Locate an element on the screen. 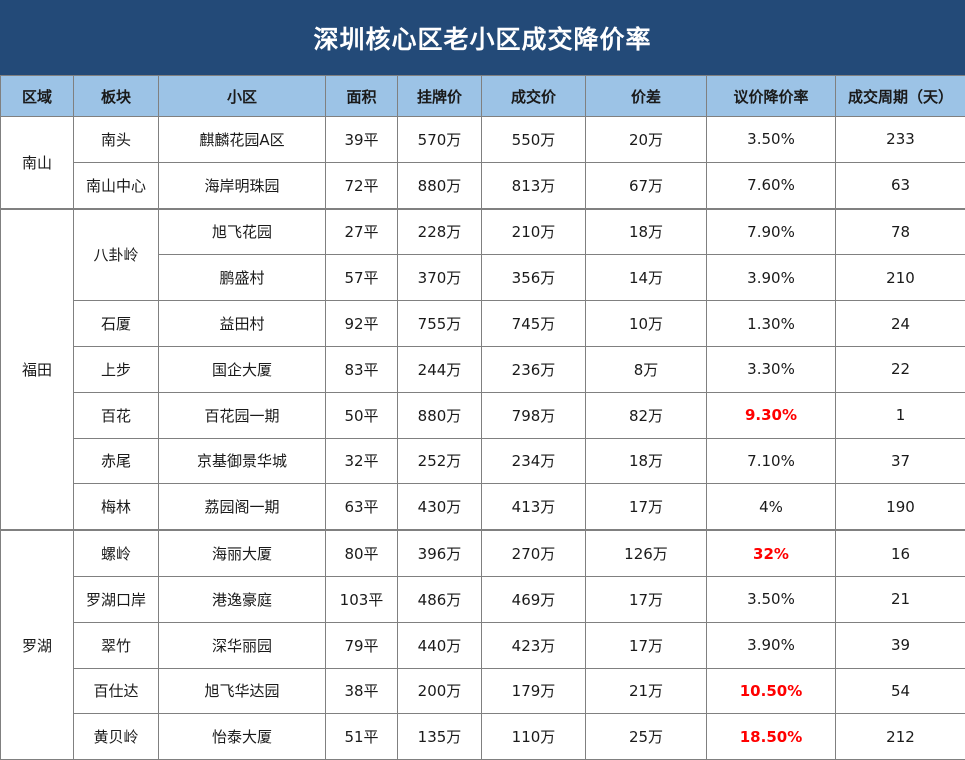 The height and width of the screenshot is (760, 965). table-row: 梅林 荔园阁一期 63平 430万 413万 17万 4% 190 is located at coordinates (483, 507).